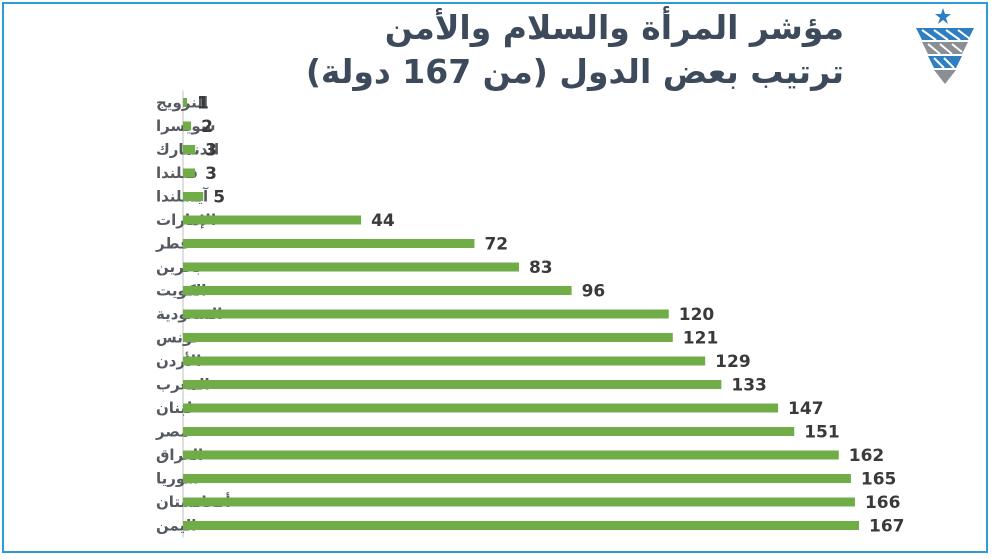 This screenshot has height=559, width=994. Describe the element at coordinates (701, 339) in the screenshot. I see `value-label: 121` at that location.